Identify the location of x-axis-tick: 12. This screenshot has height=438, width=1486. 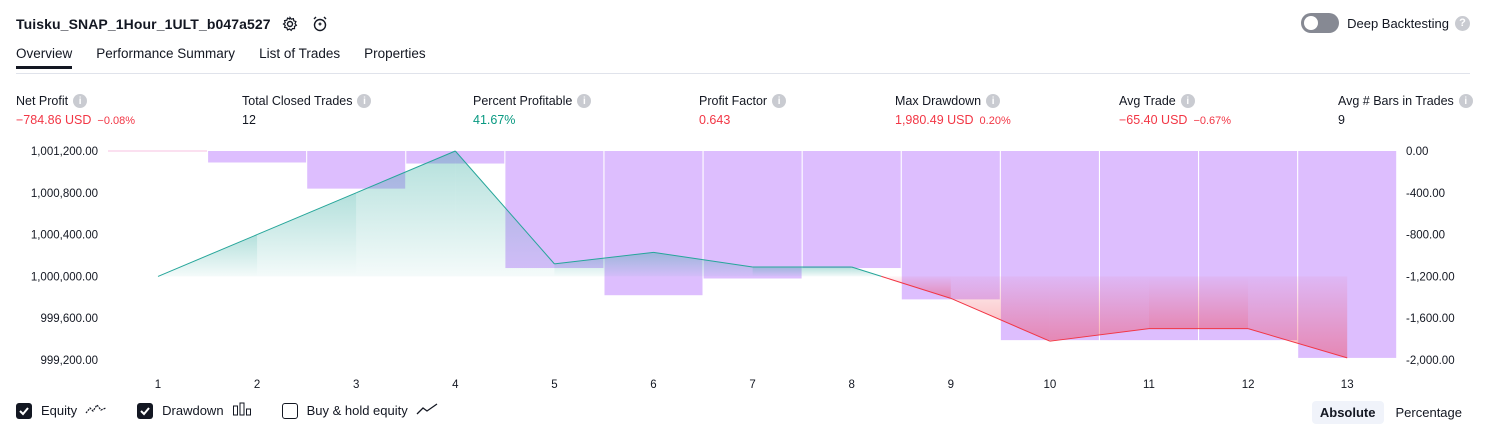
(1248, 385).